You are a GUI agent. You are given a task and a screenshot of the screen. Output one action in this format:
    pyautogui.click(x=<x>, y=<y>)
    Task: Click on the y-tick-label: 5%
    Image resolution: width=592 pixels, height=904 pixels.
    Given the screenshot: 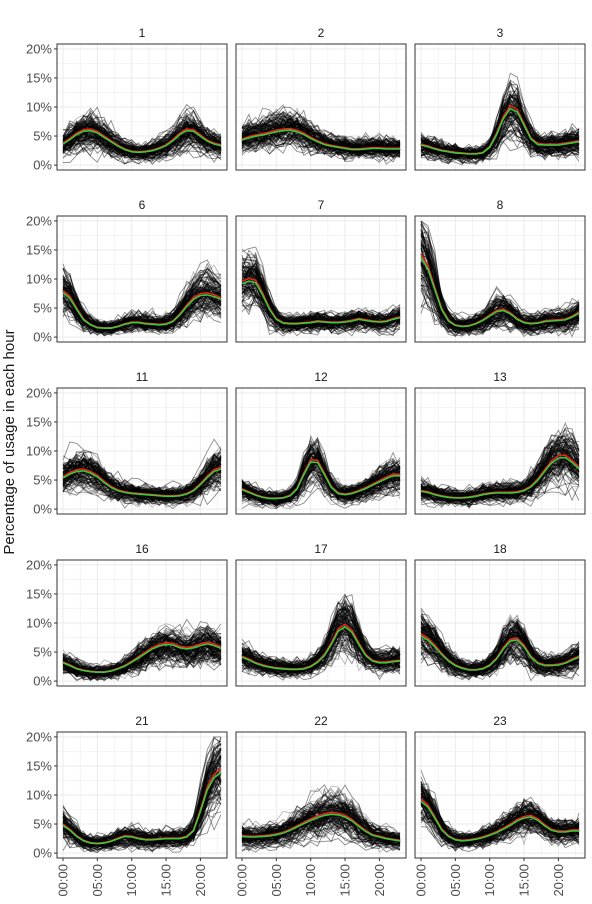 What is the action you would take?
    pyautogui.click(x=42, y=136)
    